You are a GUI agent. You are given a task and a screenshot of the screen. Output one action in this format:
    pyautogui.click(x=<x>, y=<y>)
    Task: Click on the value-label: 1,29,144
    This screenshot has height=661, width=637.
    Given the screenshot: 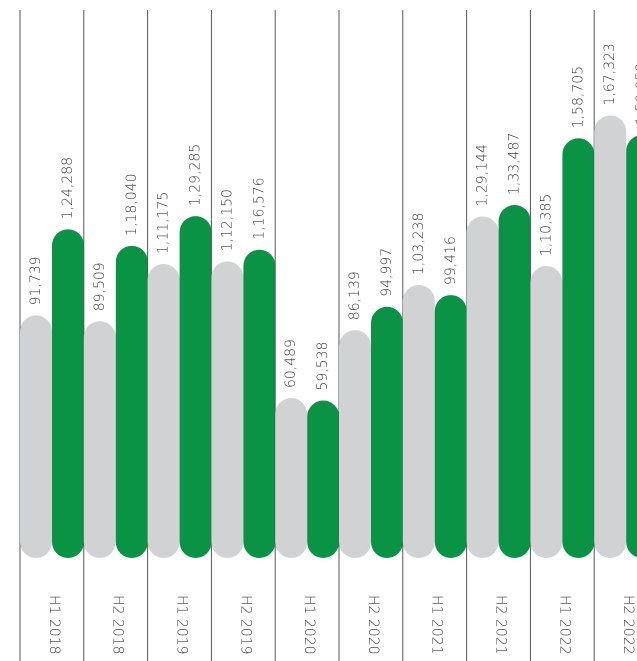 What is the action you would take?
    pyautogui.click(x=483, y=175)
    